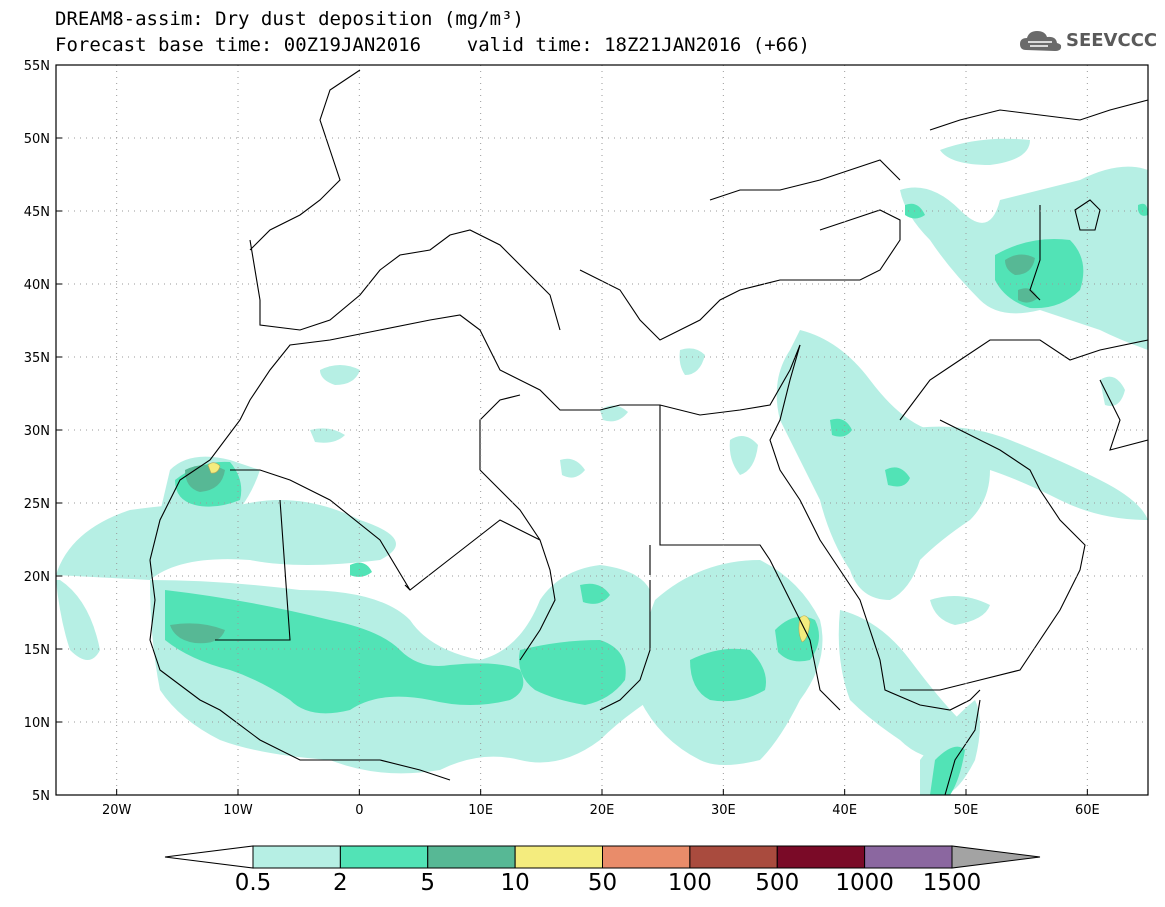 The image size is (1165, 907). What do you see at coordinates (844, 810) in the screenshot?
I see `lon-label: 40E` at bounding box center [844, 810].